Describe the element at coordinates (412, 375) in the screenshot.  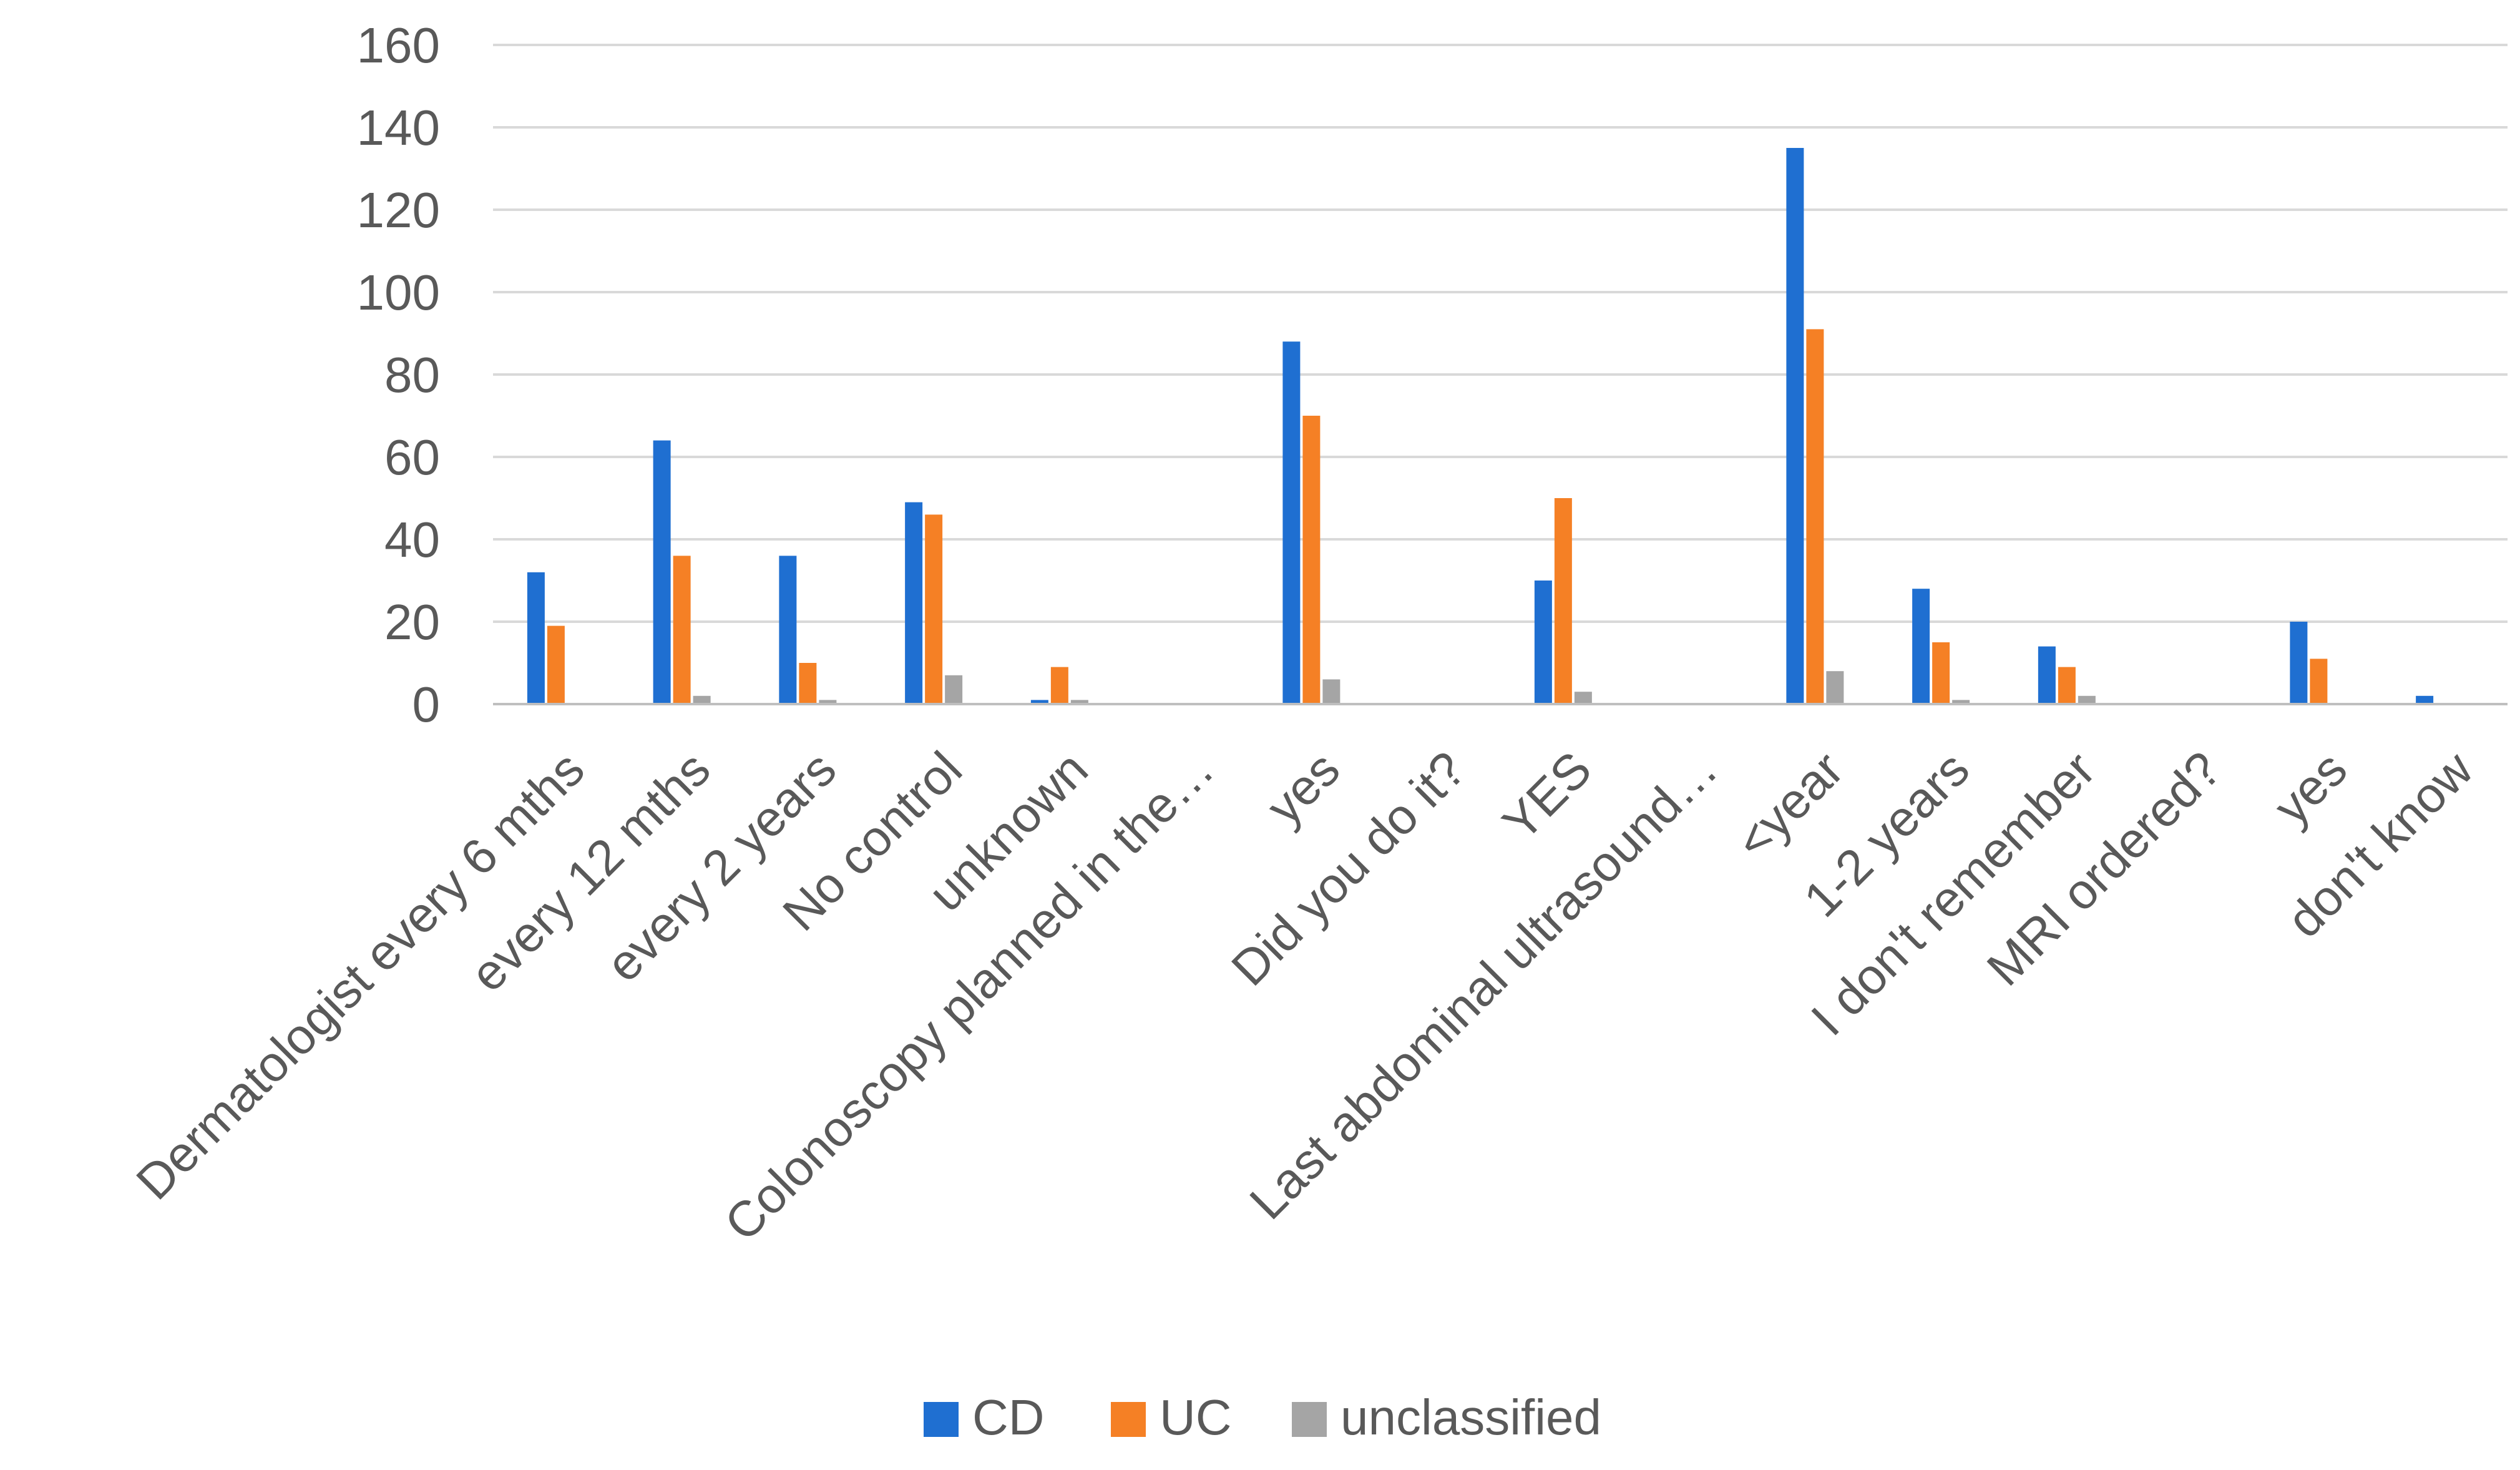
I see `y-tick-label: 80` at that location.